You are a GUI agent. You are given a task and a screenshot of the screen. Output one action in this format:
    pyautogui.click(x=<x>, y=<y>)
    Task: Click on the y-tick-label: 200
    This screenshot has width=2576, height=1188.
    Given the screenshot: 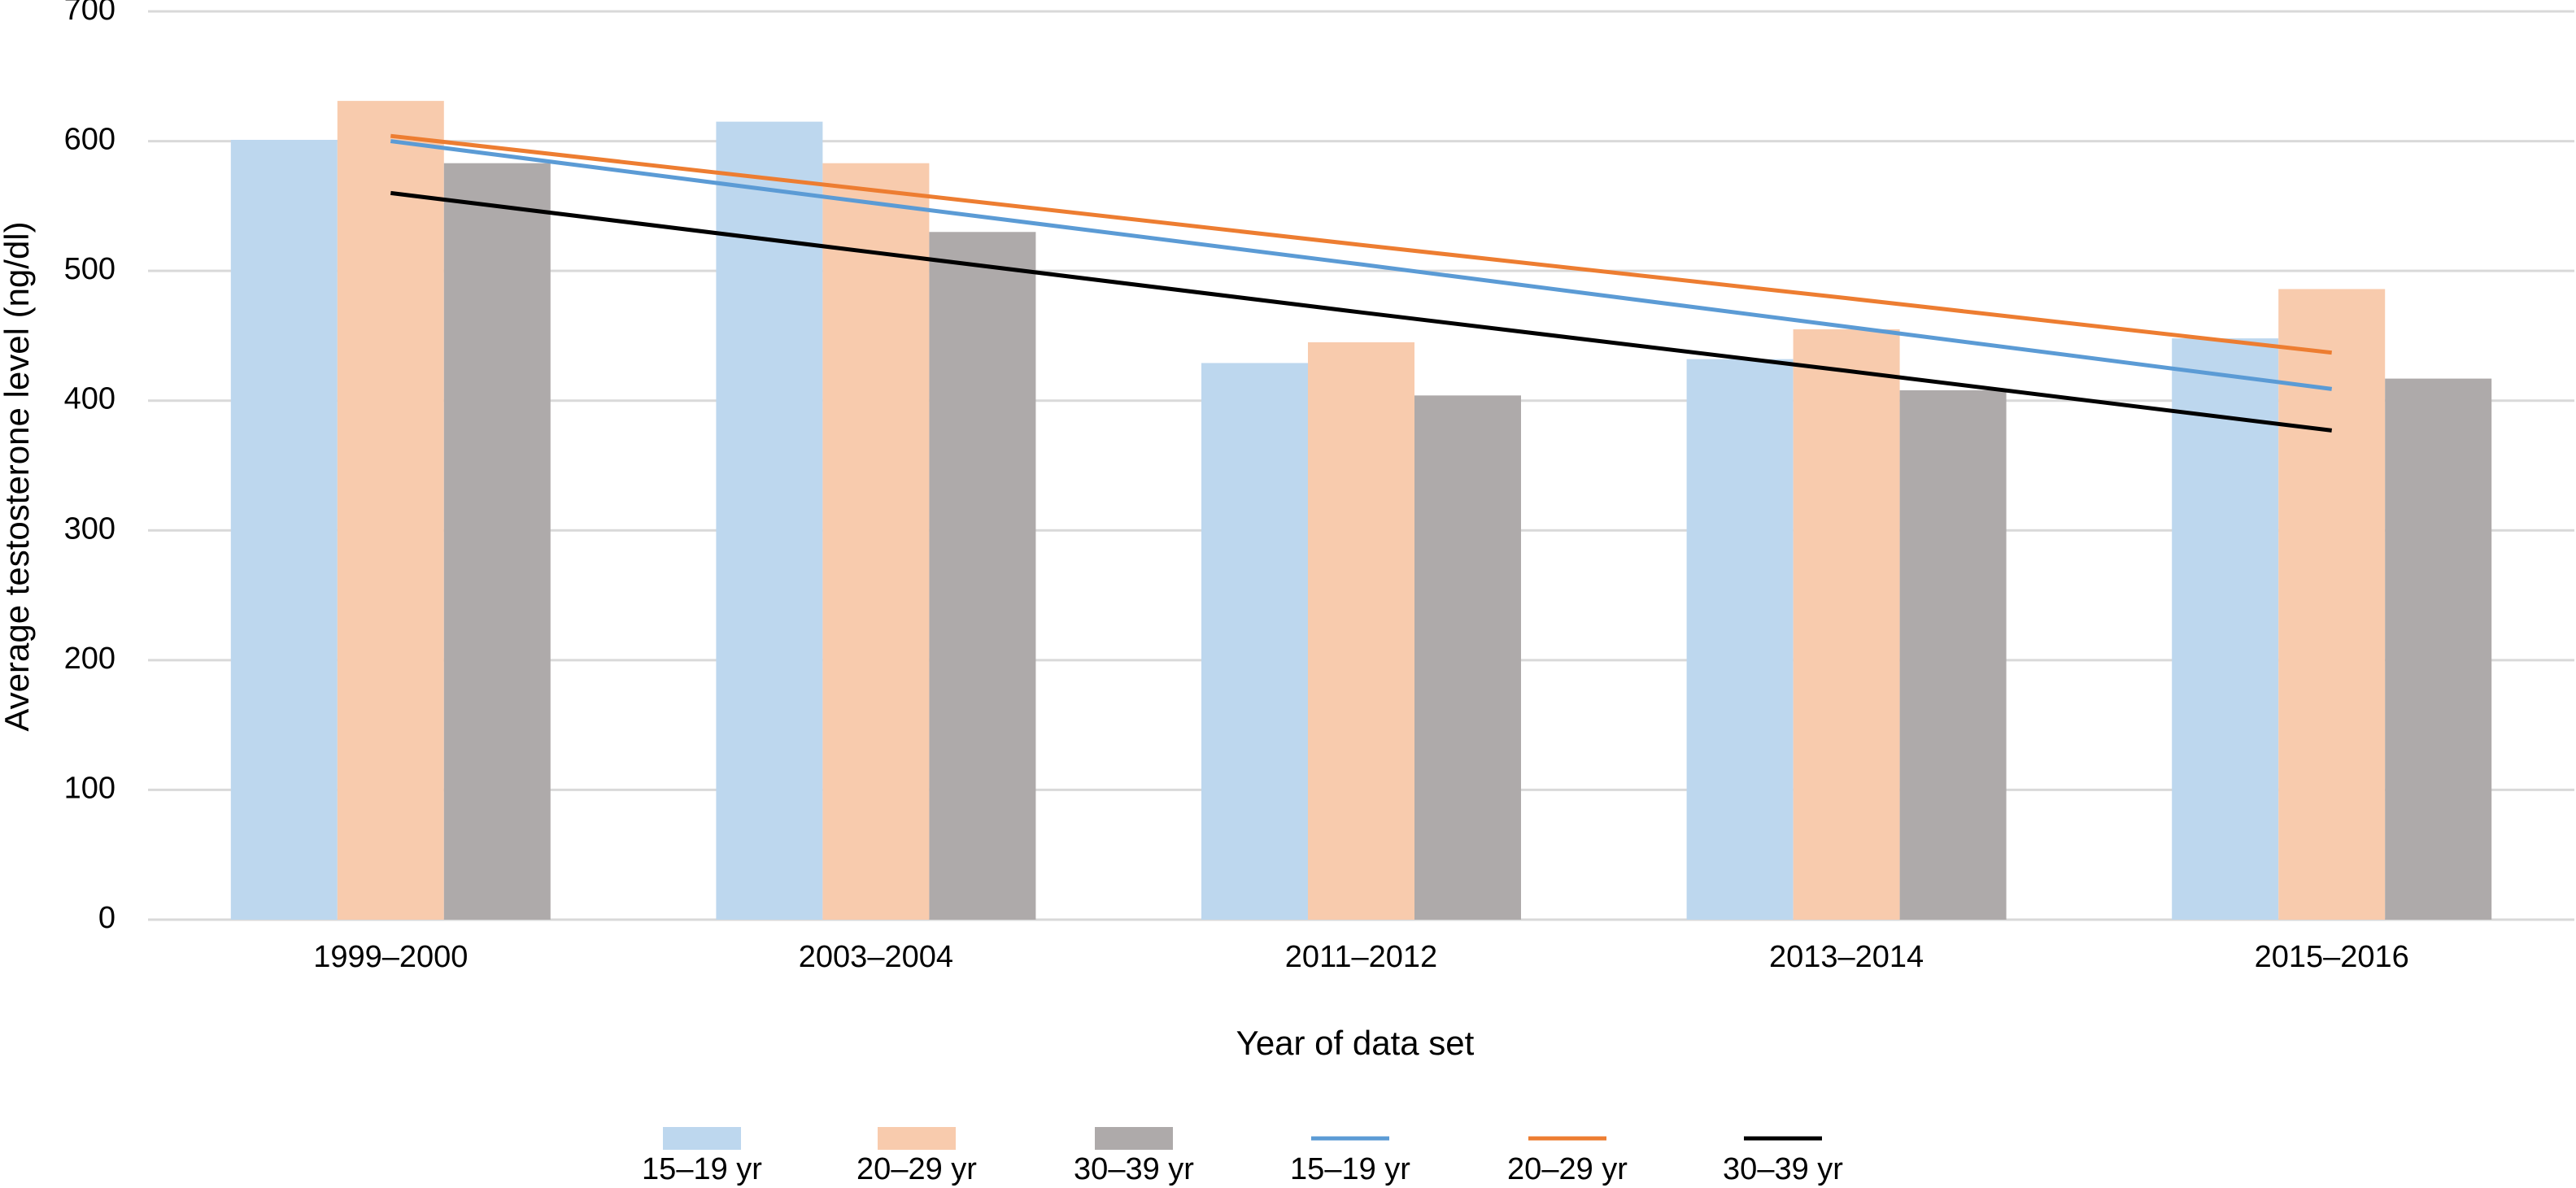 What is the action you would take?
    pyautogui.click(x=90, y=659)
    